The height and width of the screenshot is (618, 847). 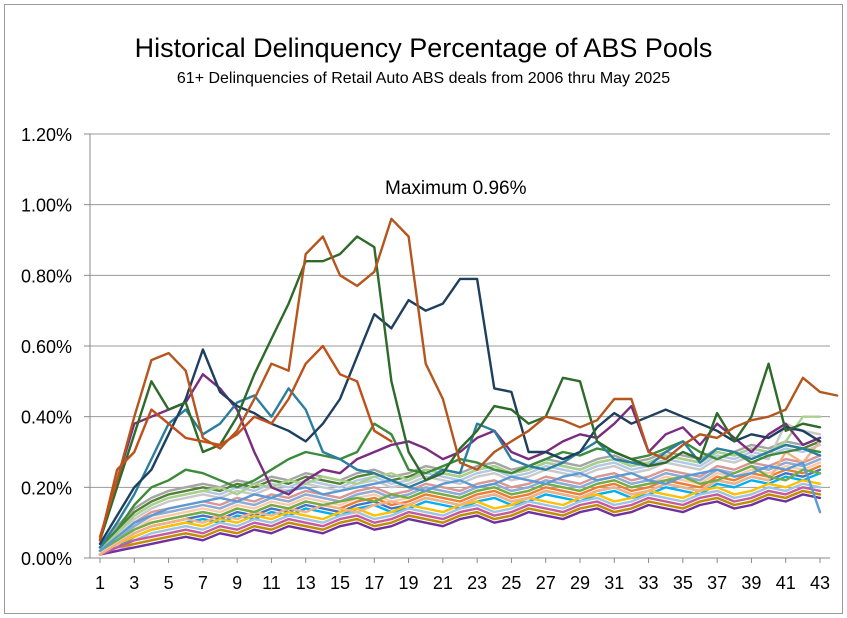 I want to click on y-axis: 0.00% 0.20% 0.40% 0.60% 0.80% 1.00% 1.20%, so click(x=56, y=347).